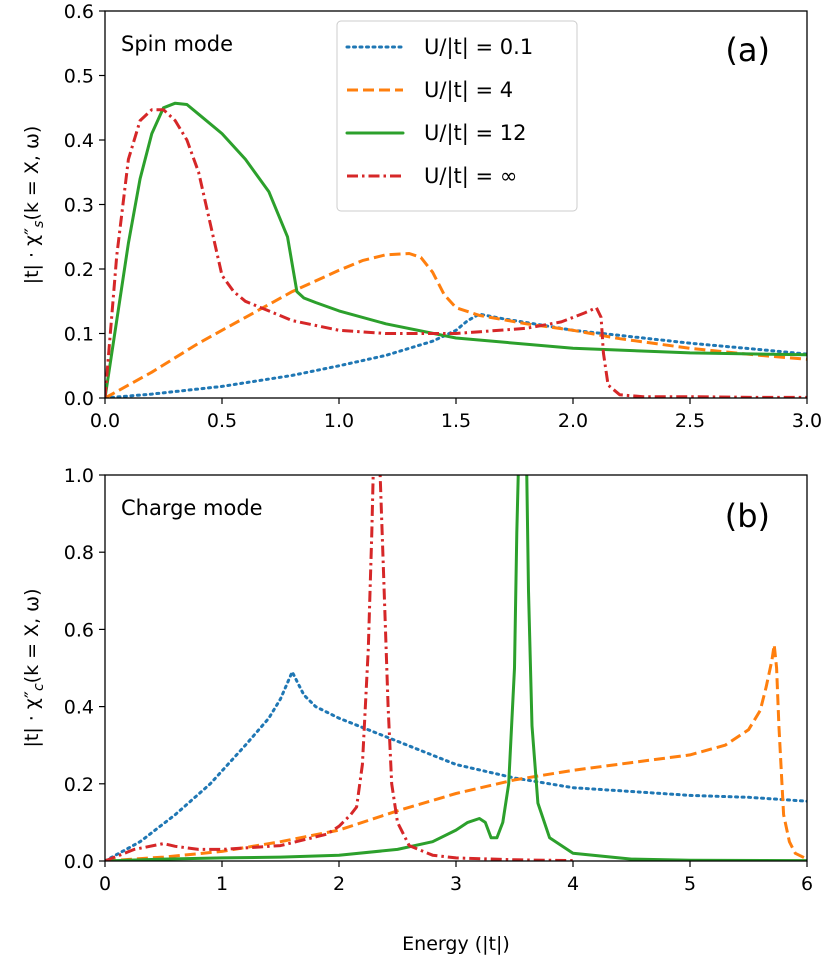 Image resolution: width=830 pixels, height=969 pixels. What do you see at coordinates (79, 399) in the screenshot?
I see `y-tick-label-a: 0.0` at bounding box center [79, 399].